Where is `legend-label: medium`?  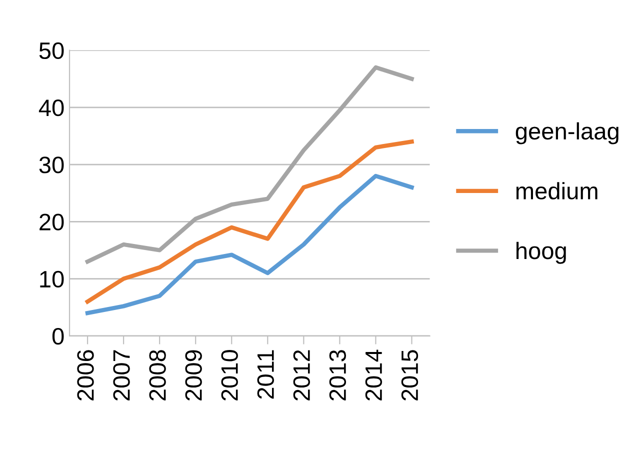
legend-label: medium is located at coordinates (557, 191).